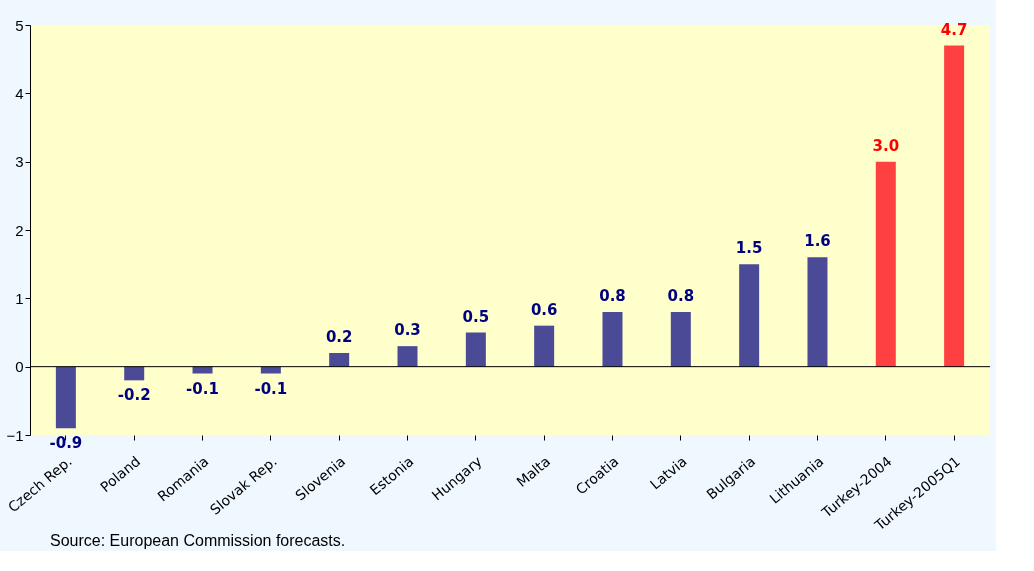 The width and height of the screenshot is (1034, 571). I want to click on data-label: 0.5, so click(476, 316).